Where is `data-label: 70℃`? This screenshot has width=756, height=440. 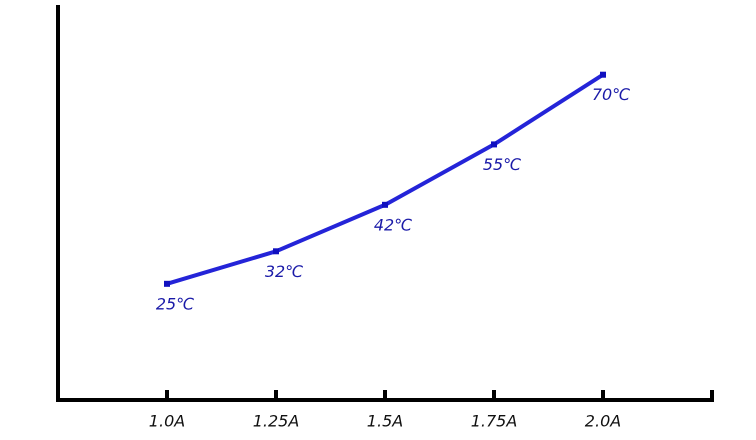
data-label: 70℃ is located at coordinates (611, 94).